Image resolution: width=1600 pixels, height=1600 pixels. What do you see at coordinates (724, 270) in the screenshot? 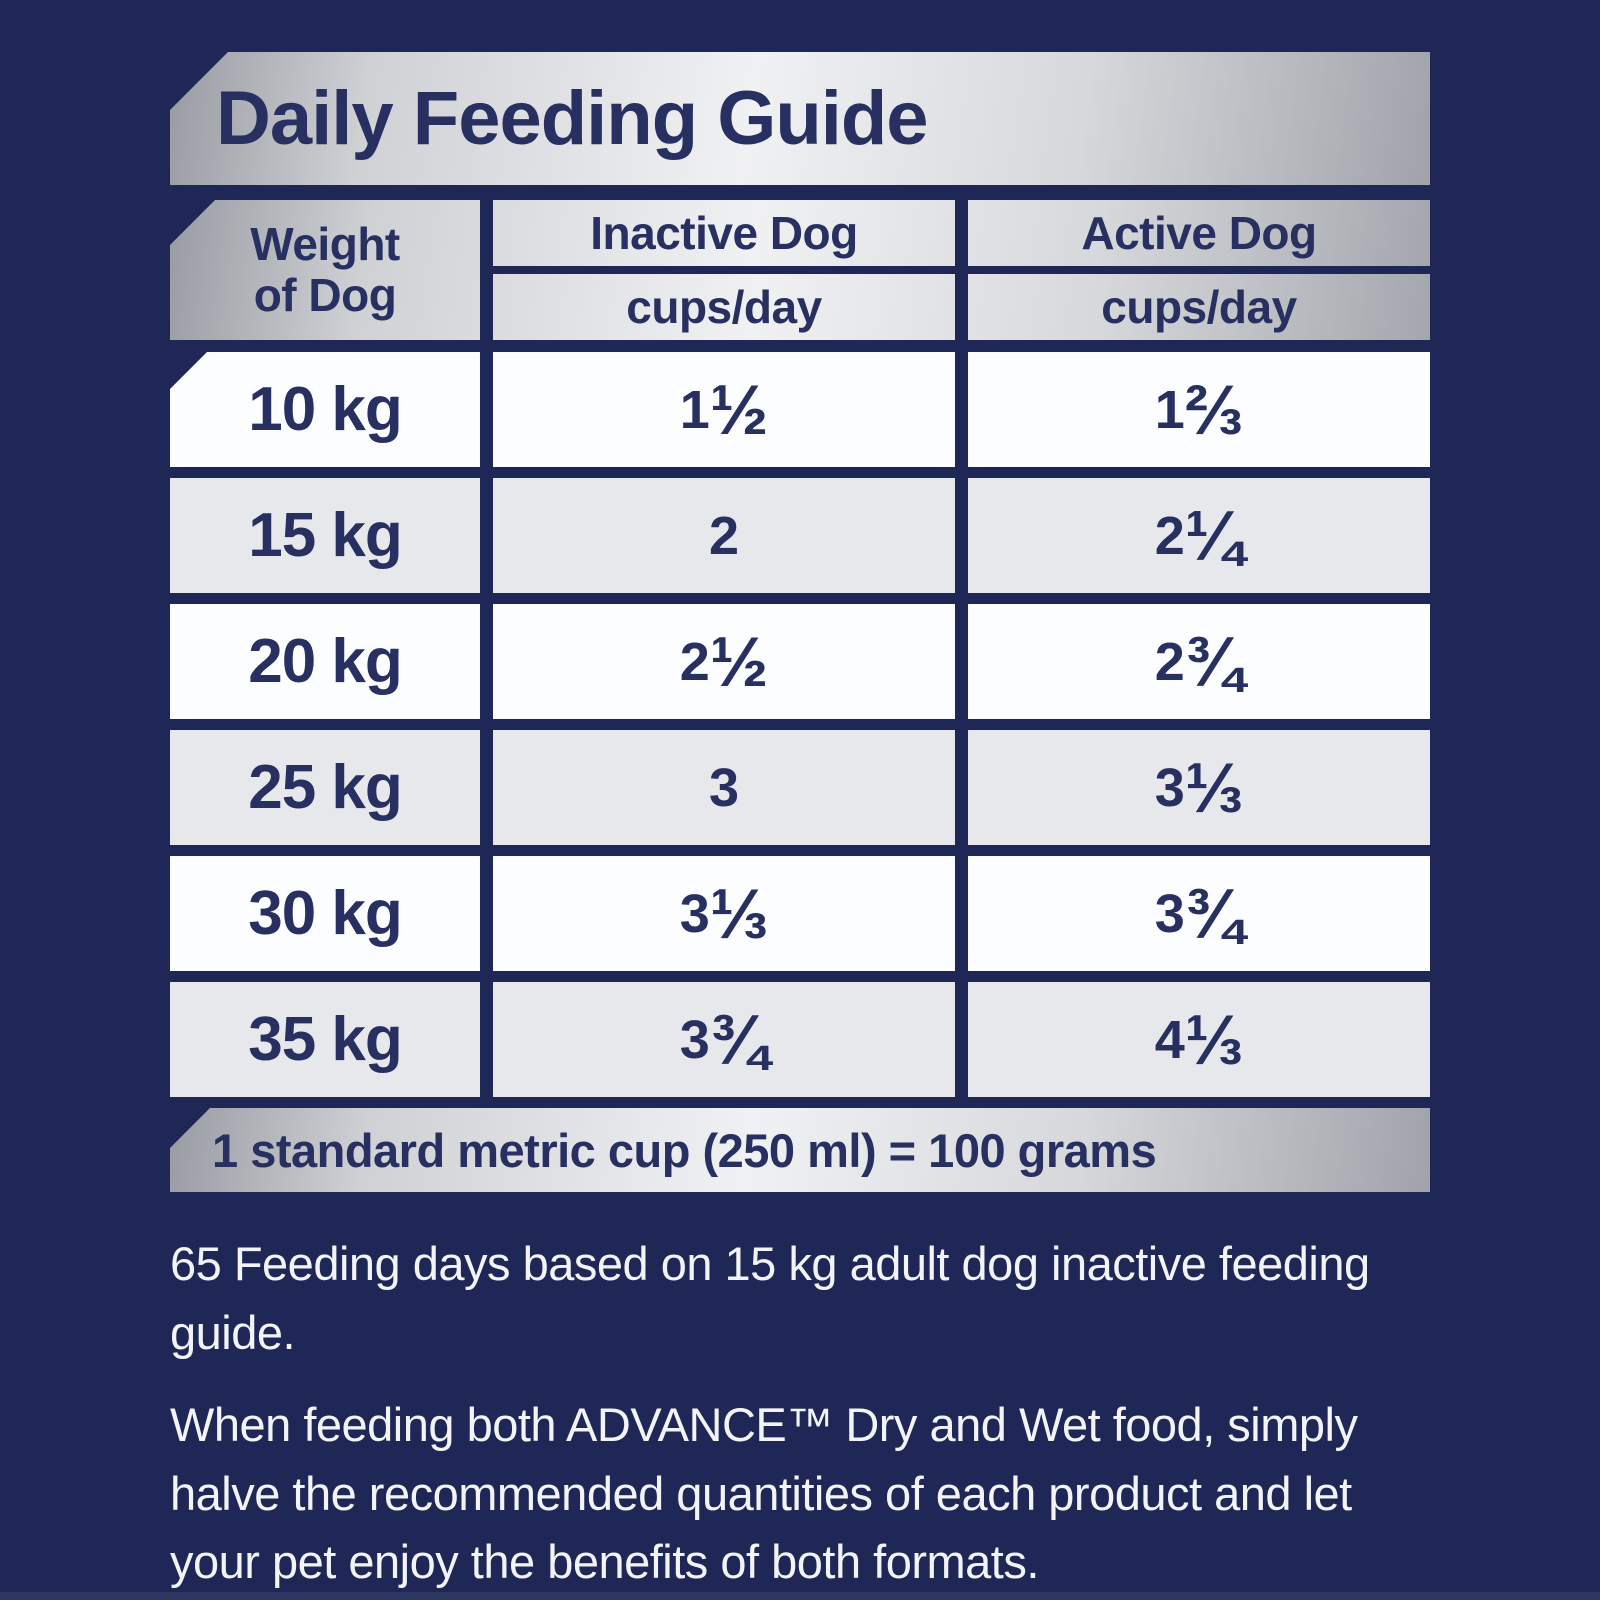
I see `inactive-column-header: Inactive Dog cups/day` at bounding box center [724, 270].